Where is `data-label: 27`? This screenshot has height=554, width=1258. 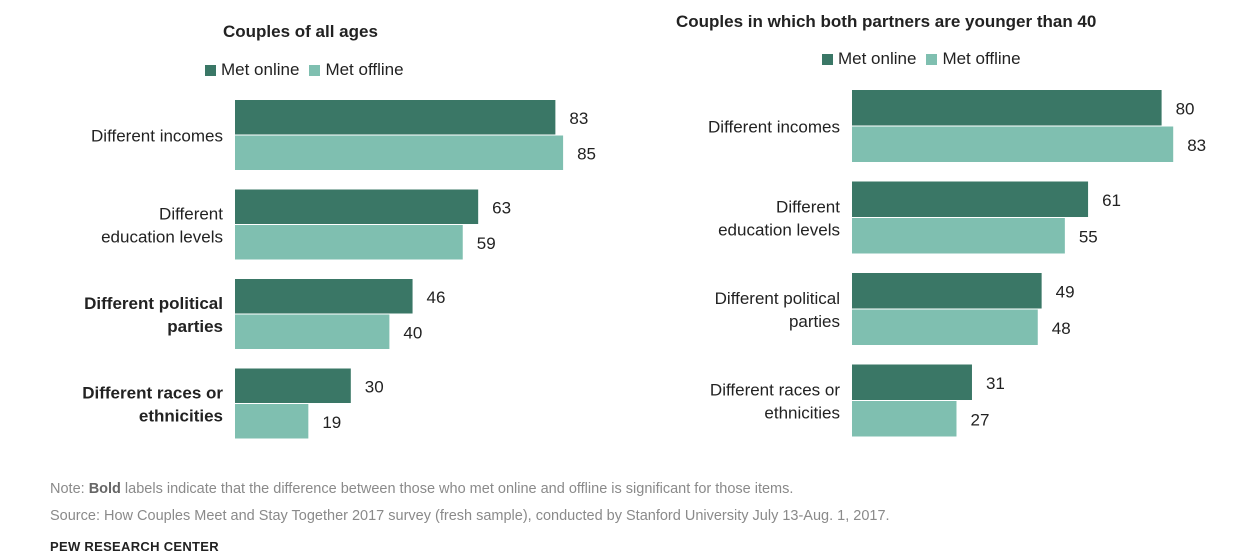
data-label: 27 is located at coordinates (979, 419).